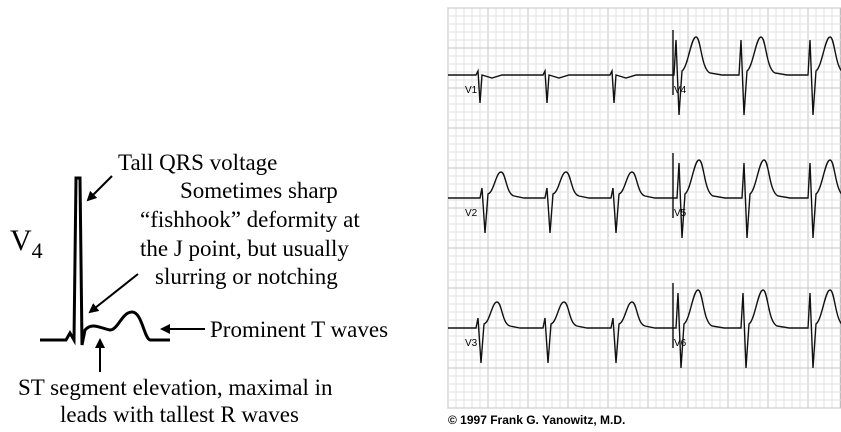 This screenshot has width=841, height=432. What do you see at coordinates (299, 329) in the screenshot?
I see `t-wave-label: Prominent T waves` at bounding box center [299, 329].